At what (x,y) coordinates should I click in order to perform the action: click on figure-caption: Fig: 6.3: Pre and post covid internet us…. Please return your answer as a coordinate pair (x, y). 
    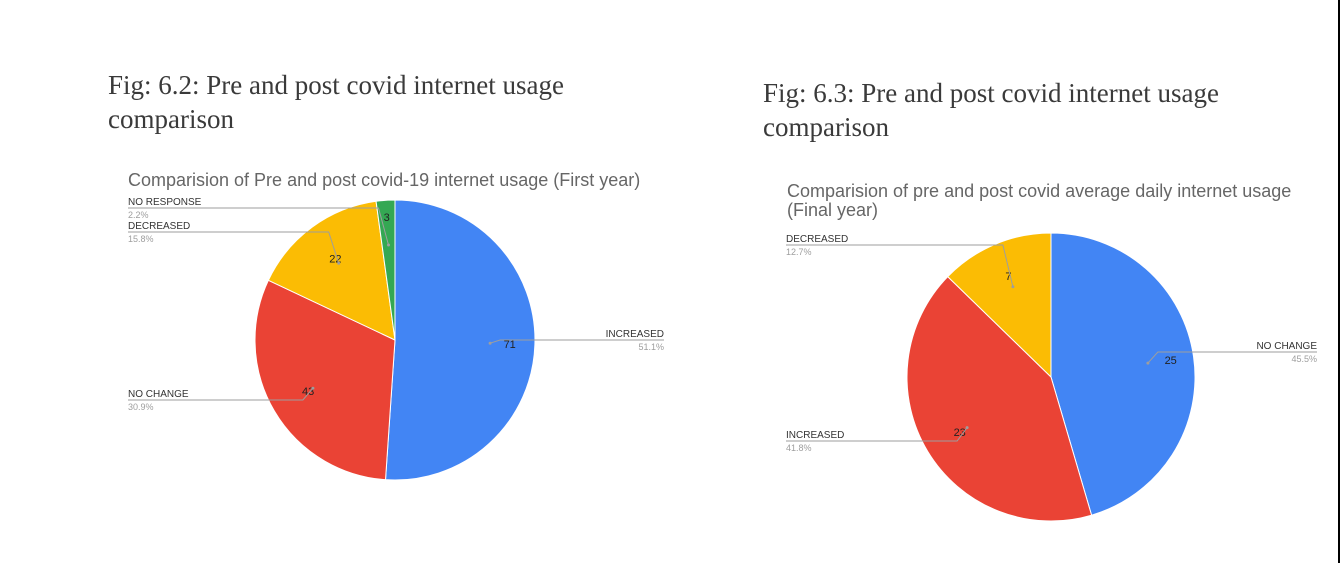
    Looking at the image, I should click on (991, 110).